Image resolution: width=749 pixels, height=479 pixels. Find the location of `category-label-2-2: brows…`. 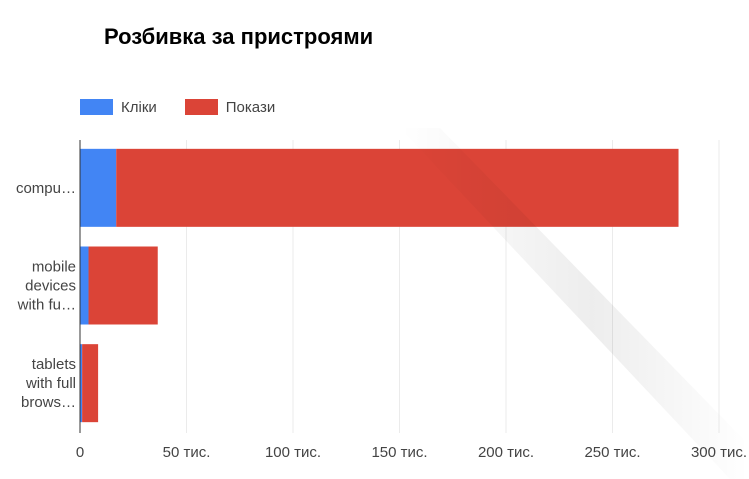

category-label-2-2: brows… is located at coordinates (48, 402).